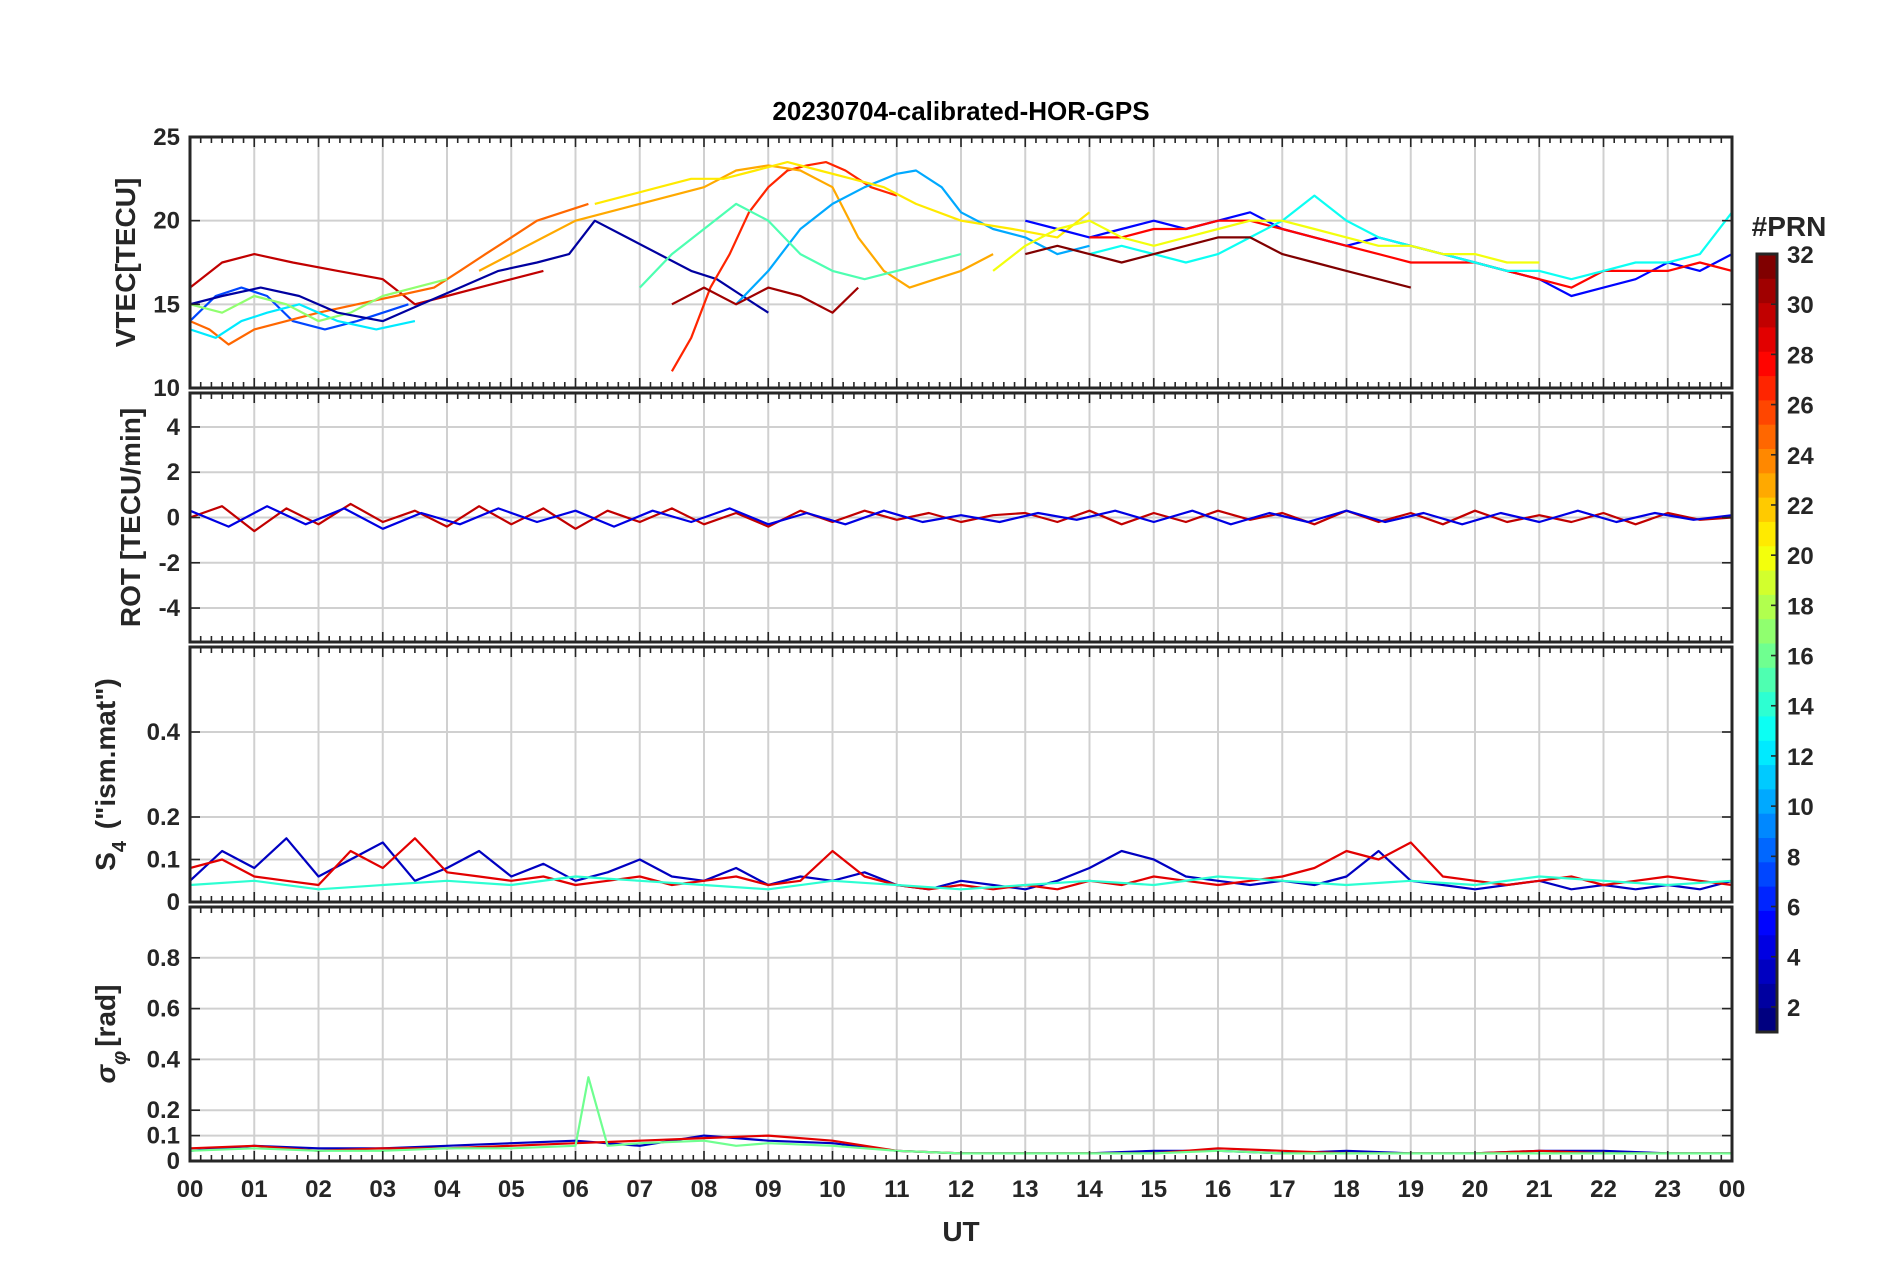 Image resolution: width=1902 pixels, height=1272 pixels. Describe the element at coordinates (318, 1189) in the screenshot. I see `x-tick-label: 02` at that location.